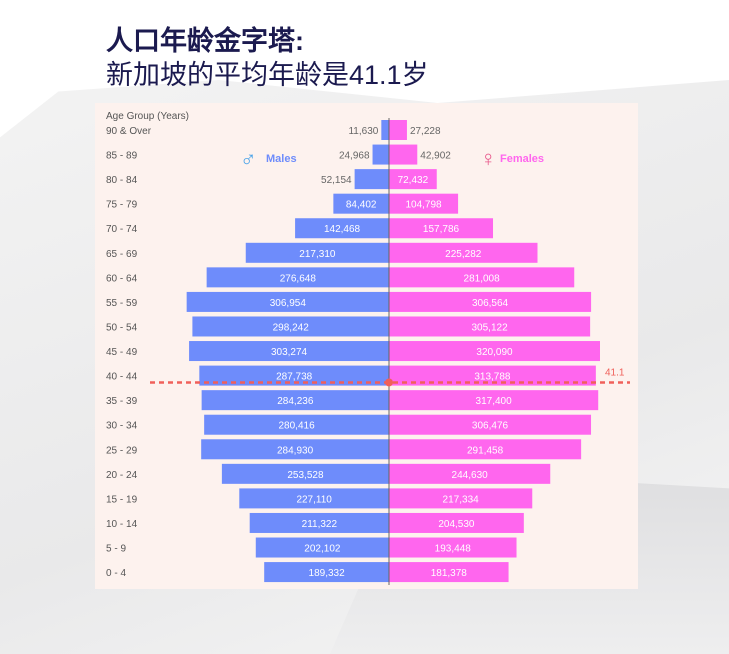  I want to click on female-value-label: 157,786, so click(441, 229).